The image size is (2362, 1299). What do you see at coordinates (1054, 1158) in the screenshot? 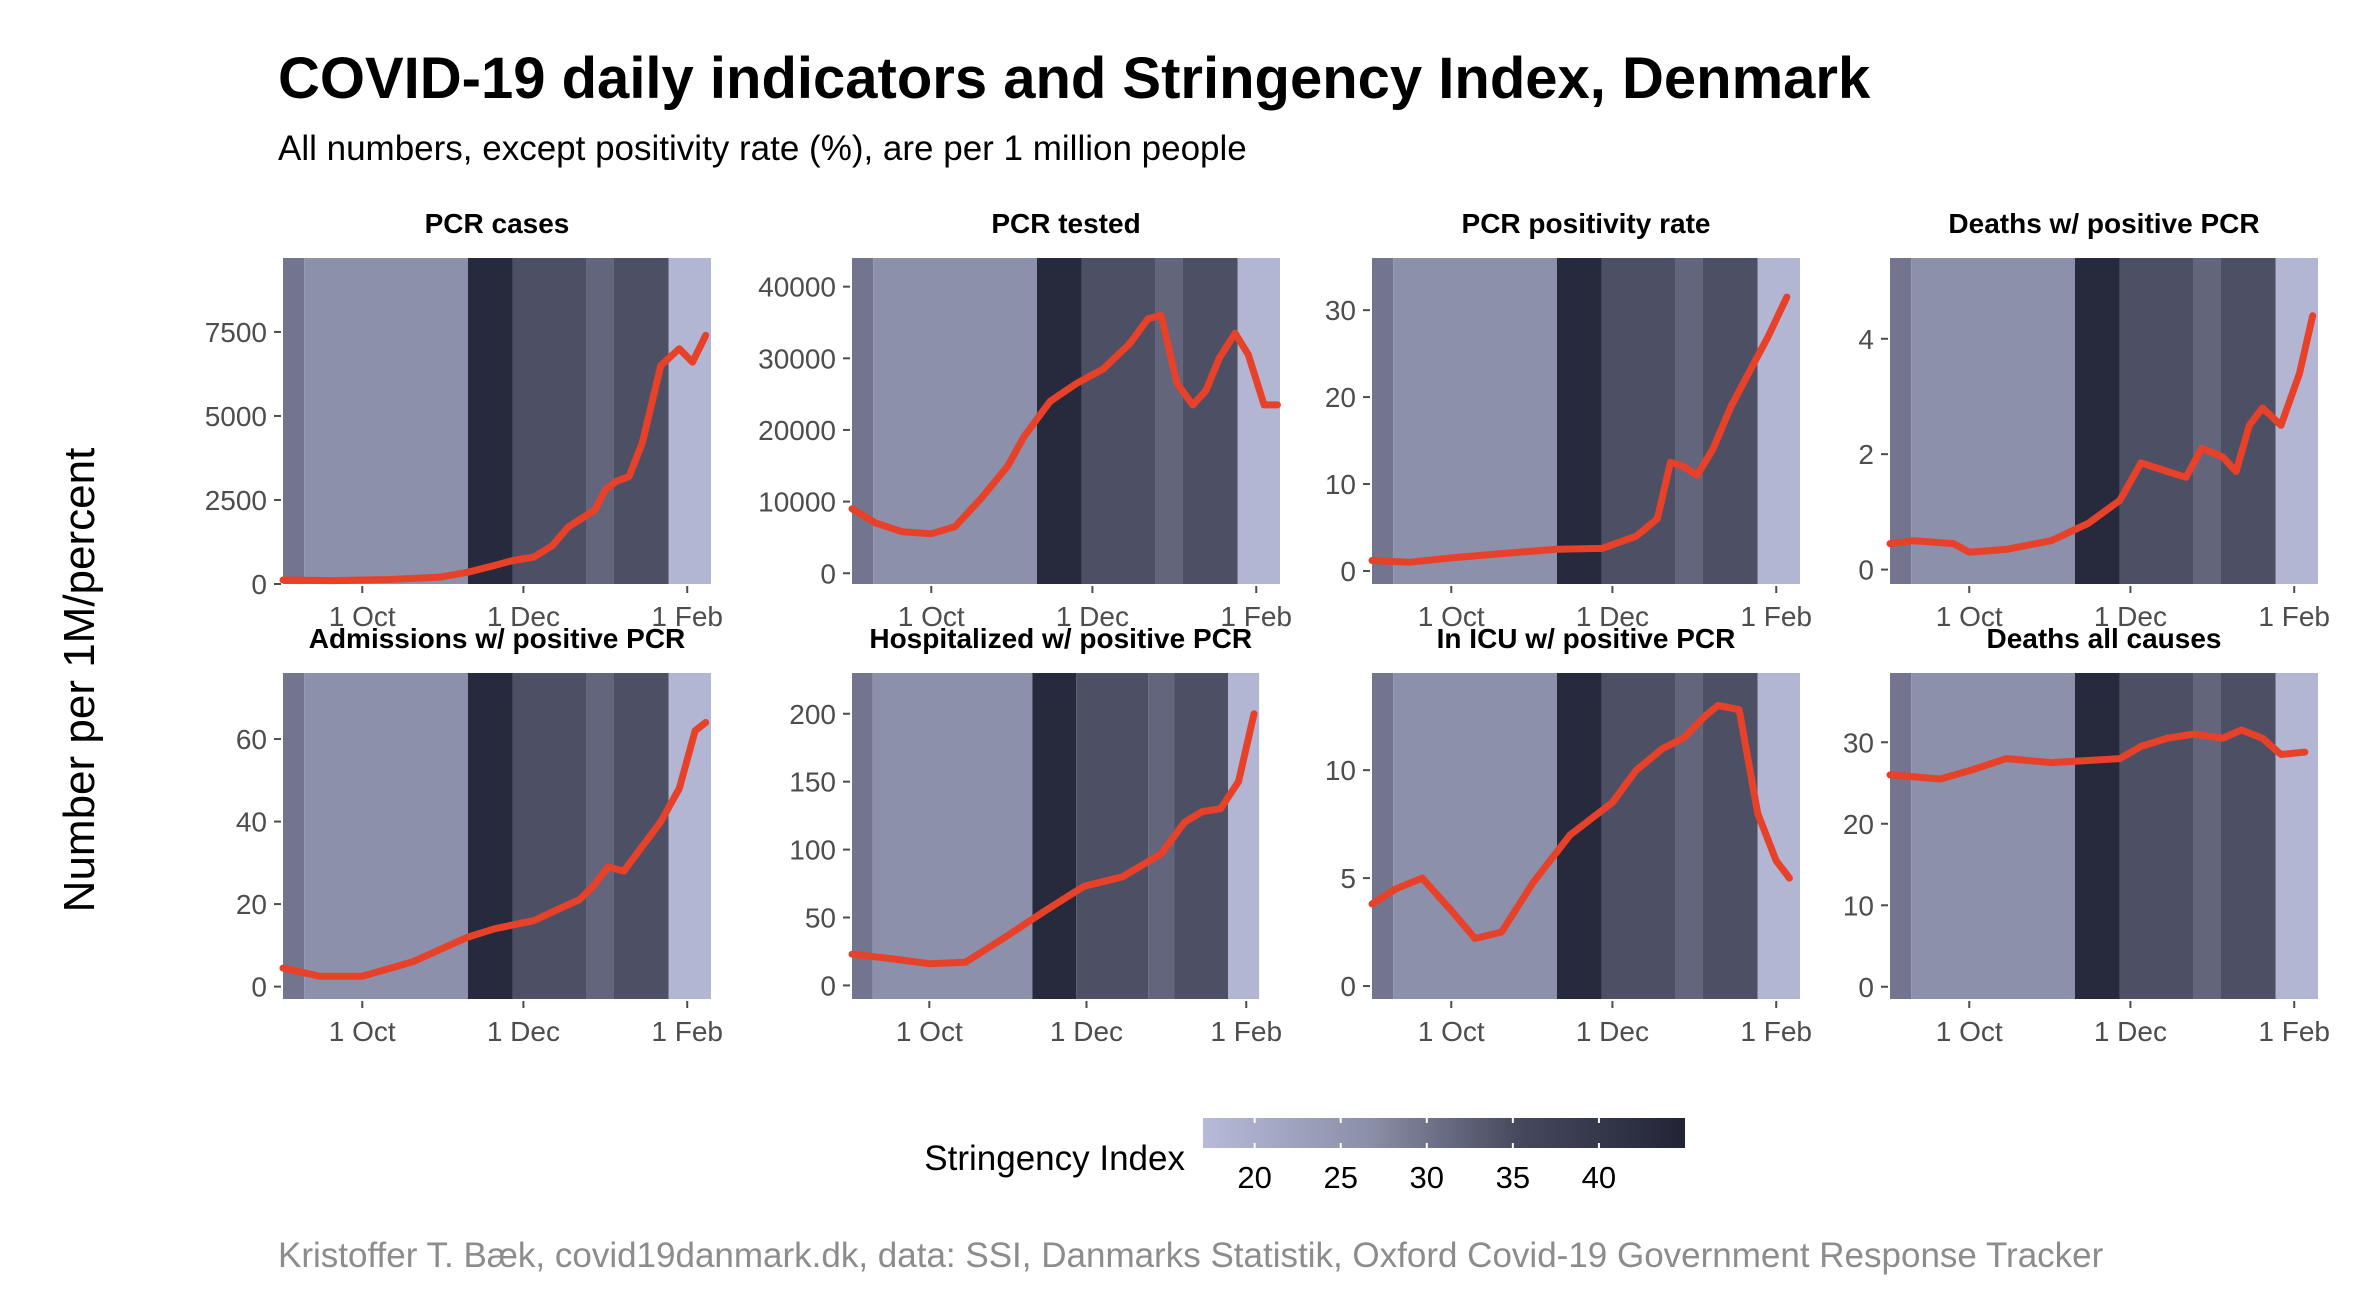
I see `legend-title: Stringency Index` at bounding box center [1054, 1158].